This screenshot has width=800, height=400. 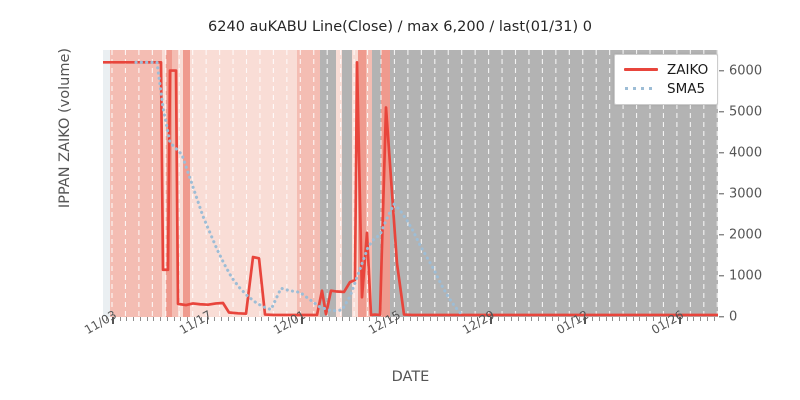 What do you see at coordinates (746, 71) in the screenshot?
I see `y-tick-label: 6000` at bounding box center [746, 71].